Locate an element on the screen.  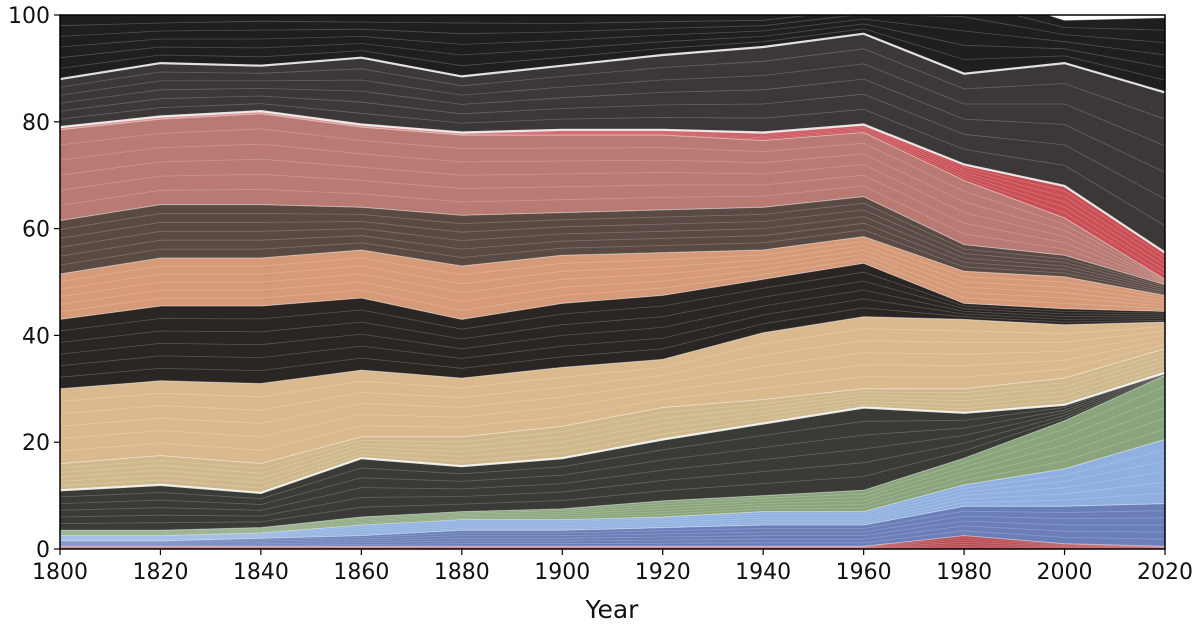
y-tick-label: 40 is located at coordinates (36, 336).